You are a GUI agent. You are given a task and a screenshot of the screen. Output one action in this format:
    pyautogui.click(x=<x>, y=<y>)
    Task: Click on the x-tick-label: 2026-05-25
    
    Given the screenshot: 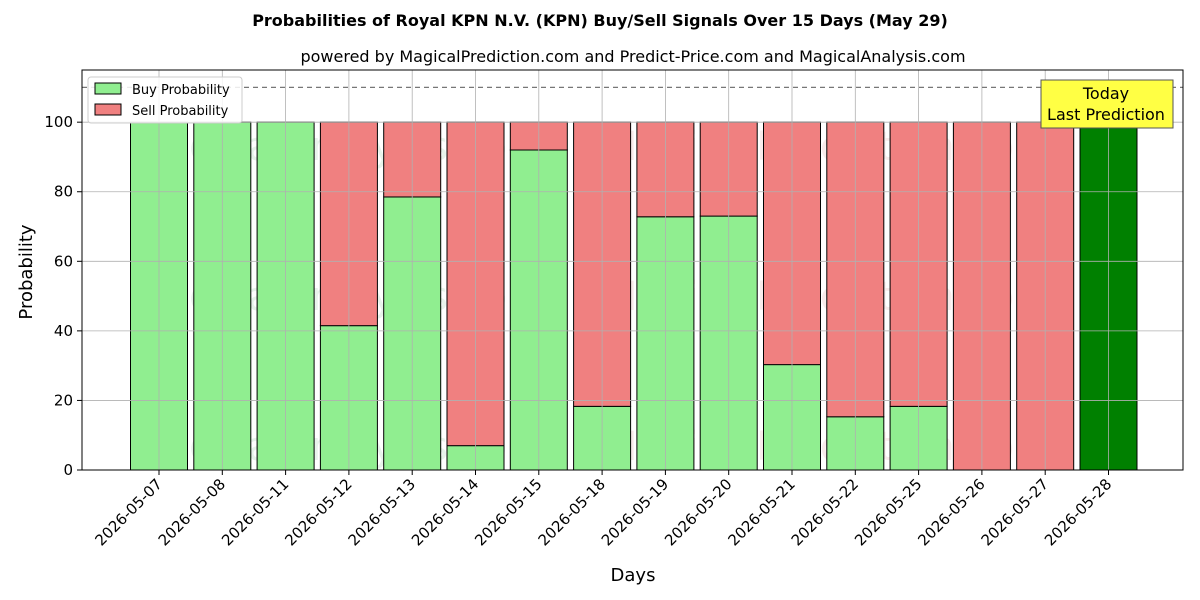 What is the action you would take?
    pyautogui.click(x=888, y=512)
    